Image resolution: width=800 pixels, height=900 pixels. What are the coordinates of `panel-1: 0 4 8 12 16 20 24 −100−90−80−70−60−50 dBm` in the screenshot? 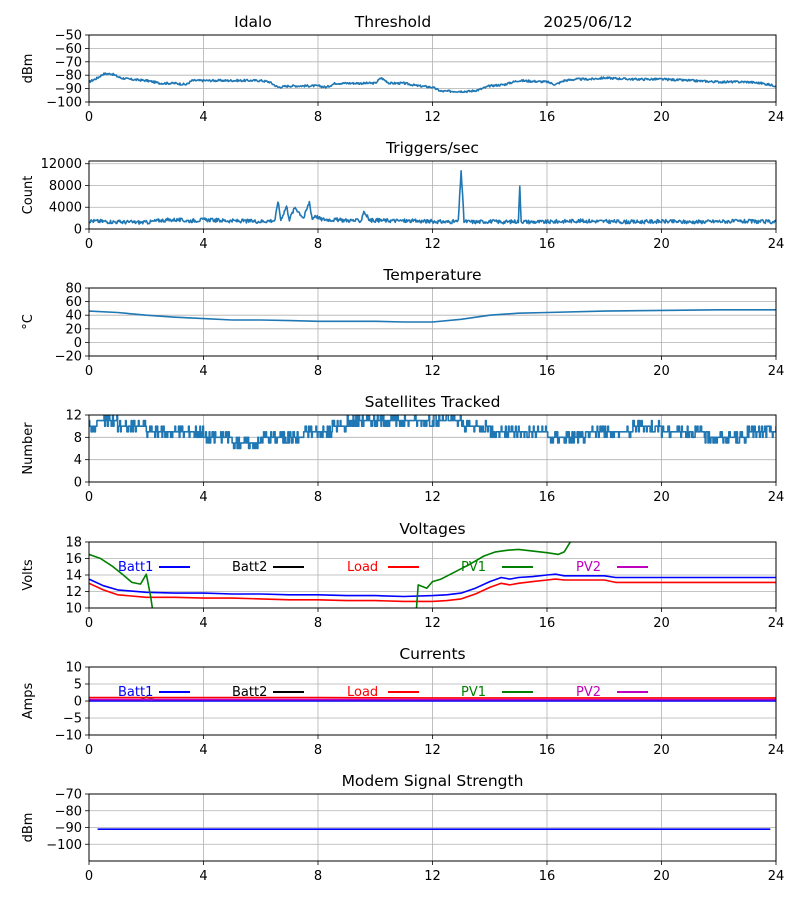 It's located at (402, 77).